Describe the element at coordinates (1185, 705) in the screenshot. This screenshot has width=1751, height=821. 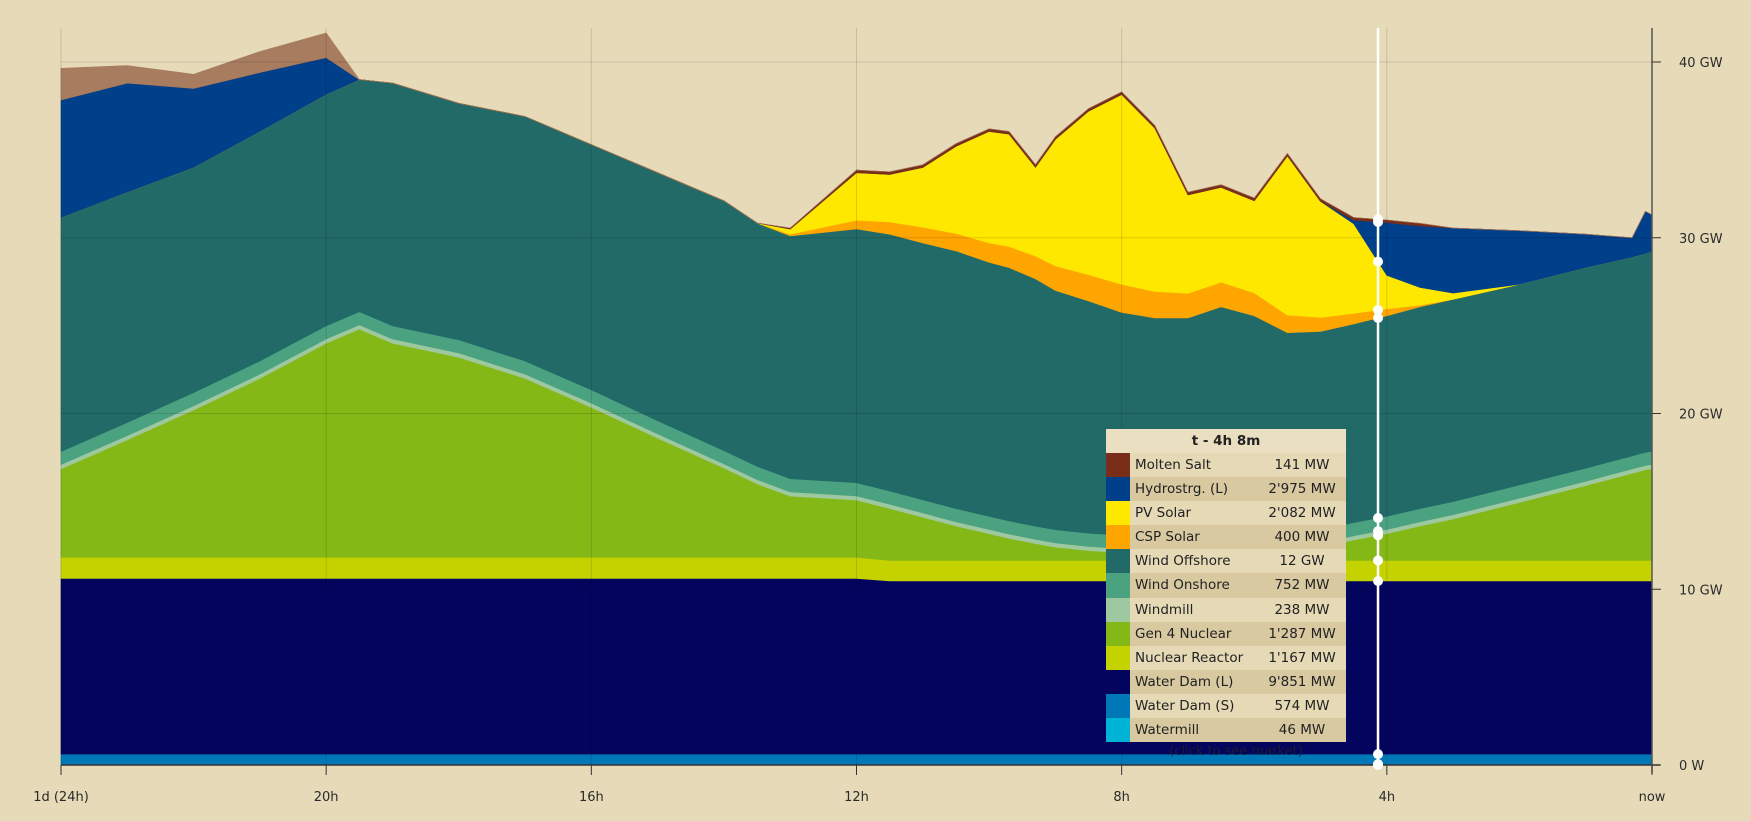
I see `legend-label: Water Dam (S)` at that location.